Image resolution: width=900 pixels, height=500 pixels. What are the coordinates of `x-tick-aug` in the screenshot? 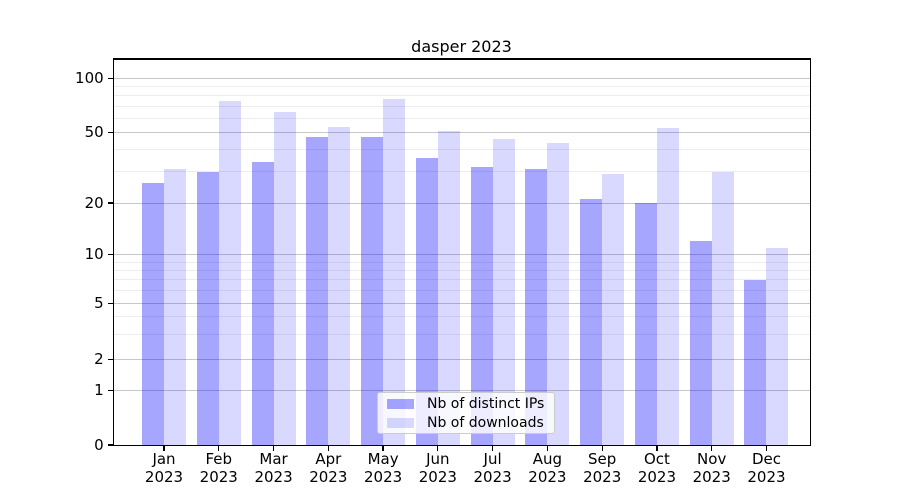 It's located at (547, 449).